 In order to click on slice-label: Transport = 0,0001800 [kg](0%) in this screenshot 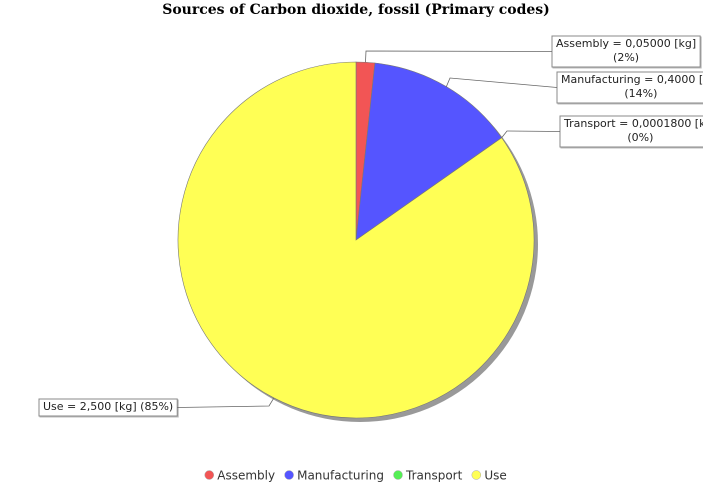, I will do `click(631, 131)`.